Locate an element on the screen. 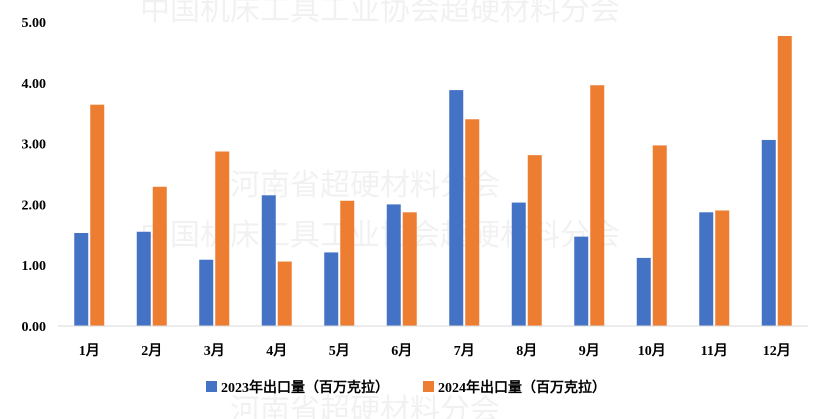  x-tick-label: 10月 is located at coordinates (652, 351).